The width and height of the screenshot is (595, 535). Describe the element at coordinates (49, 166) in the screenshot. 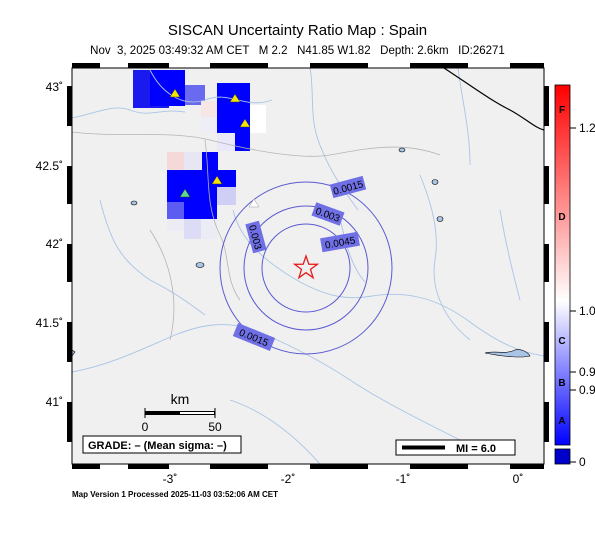

I see `lat-tick-label: 42.5˚` at that location.